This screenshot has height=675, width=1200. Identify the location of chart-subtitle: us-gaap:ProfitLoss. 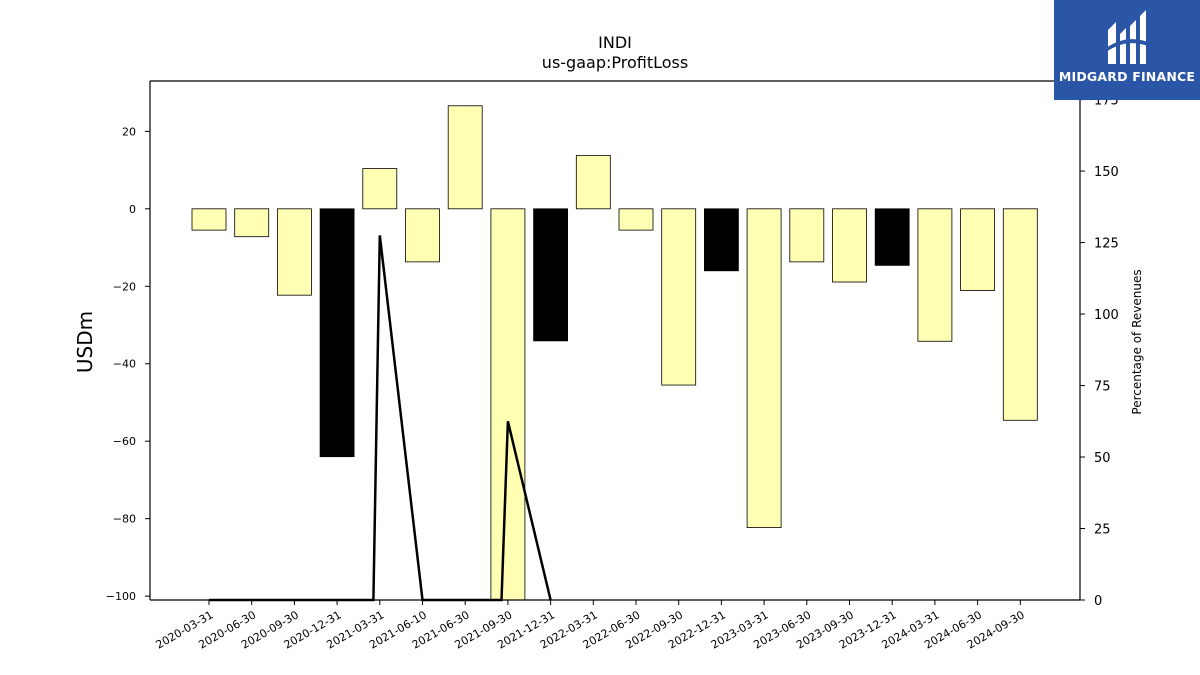
(615, 62).